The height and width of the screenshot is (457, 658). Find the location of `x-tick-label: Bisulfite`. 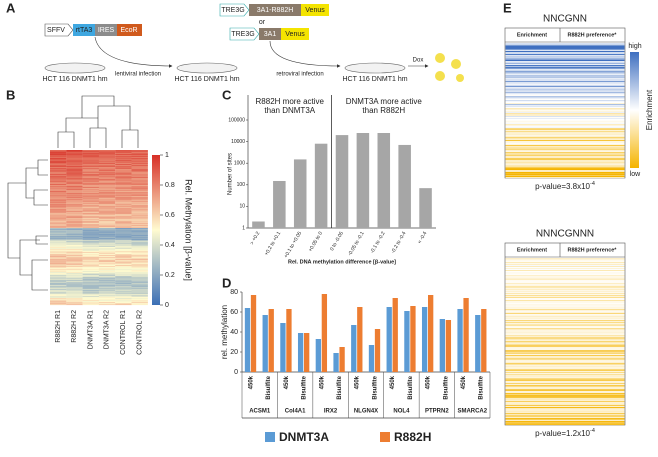

x-tick-label: Bisulfite is located at coordinates (375, 387).